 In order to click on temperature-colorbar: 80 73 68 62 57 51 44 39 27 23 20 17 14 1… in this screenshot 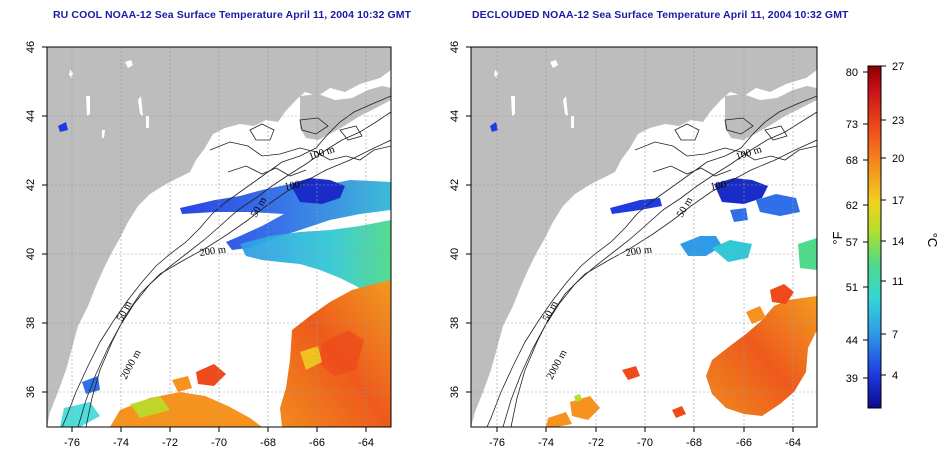, I will do `click(885, 235)`.